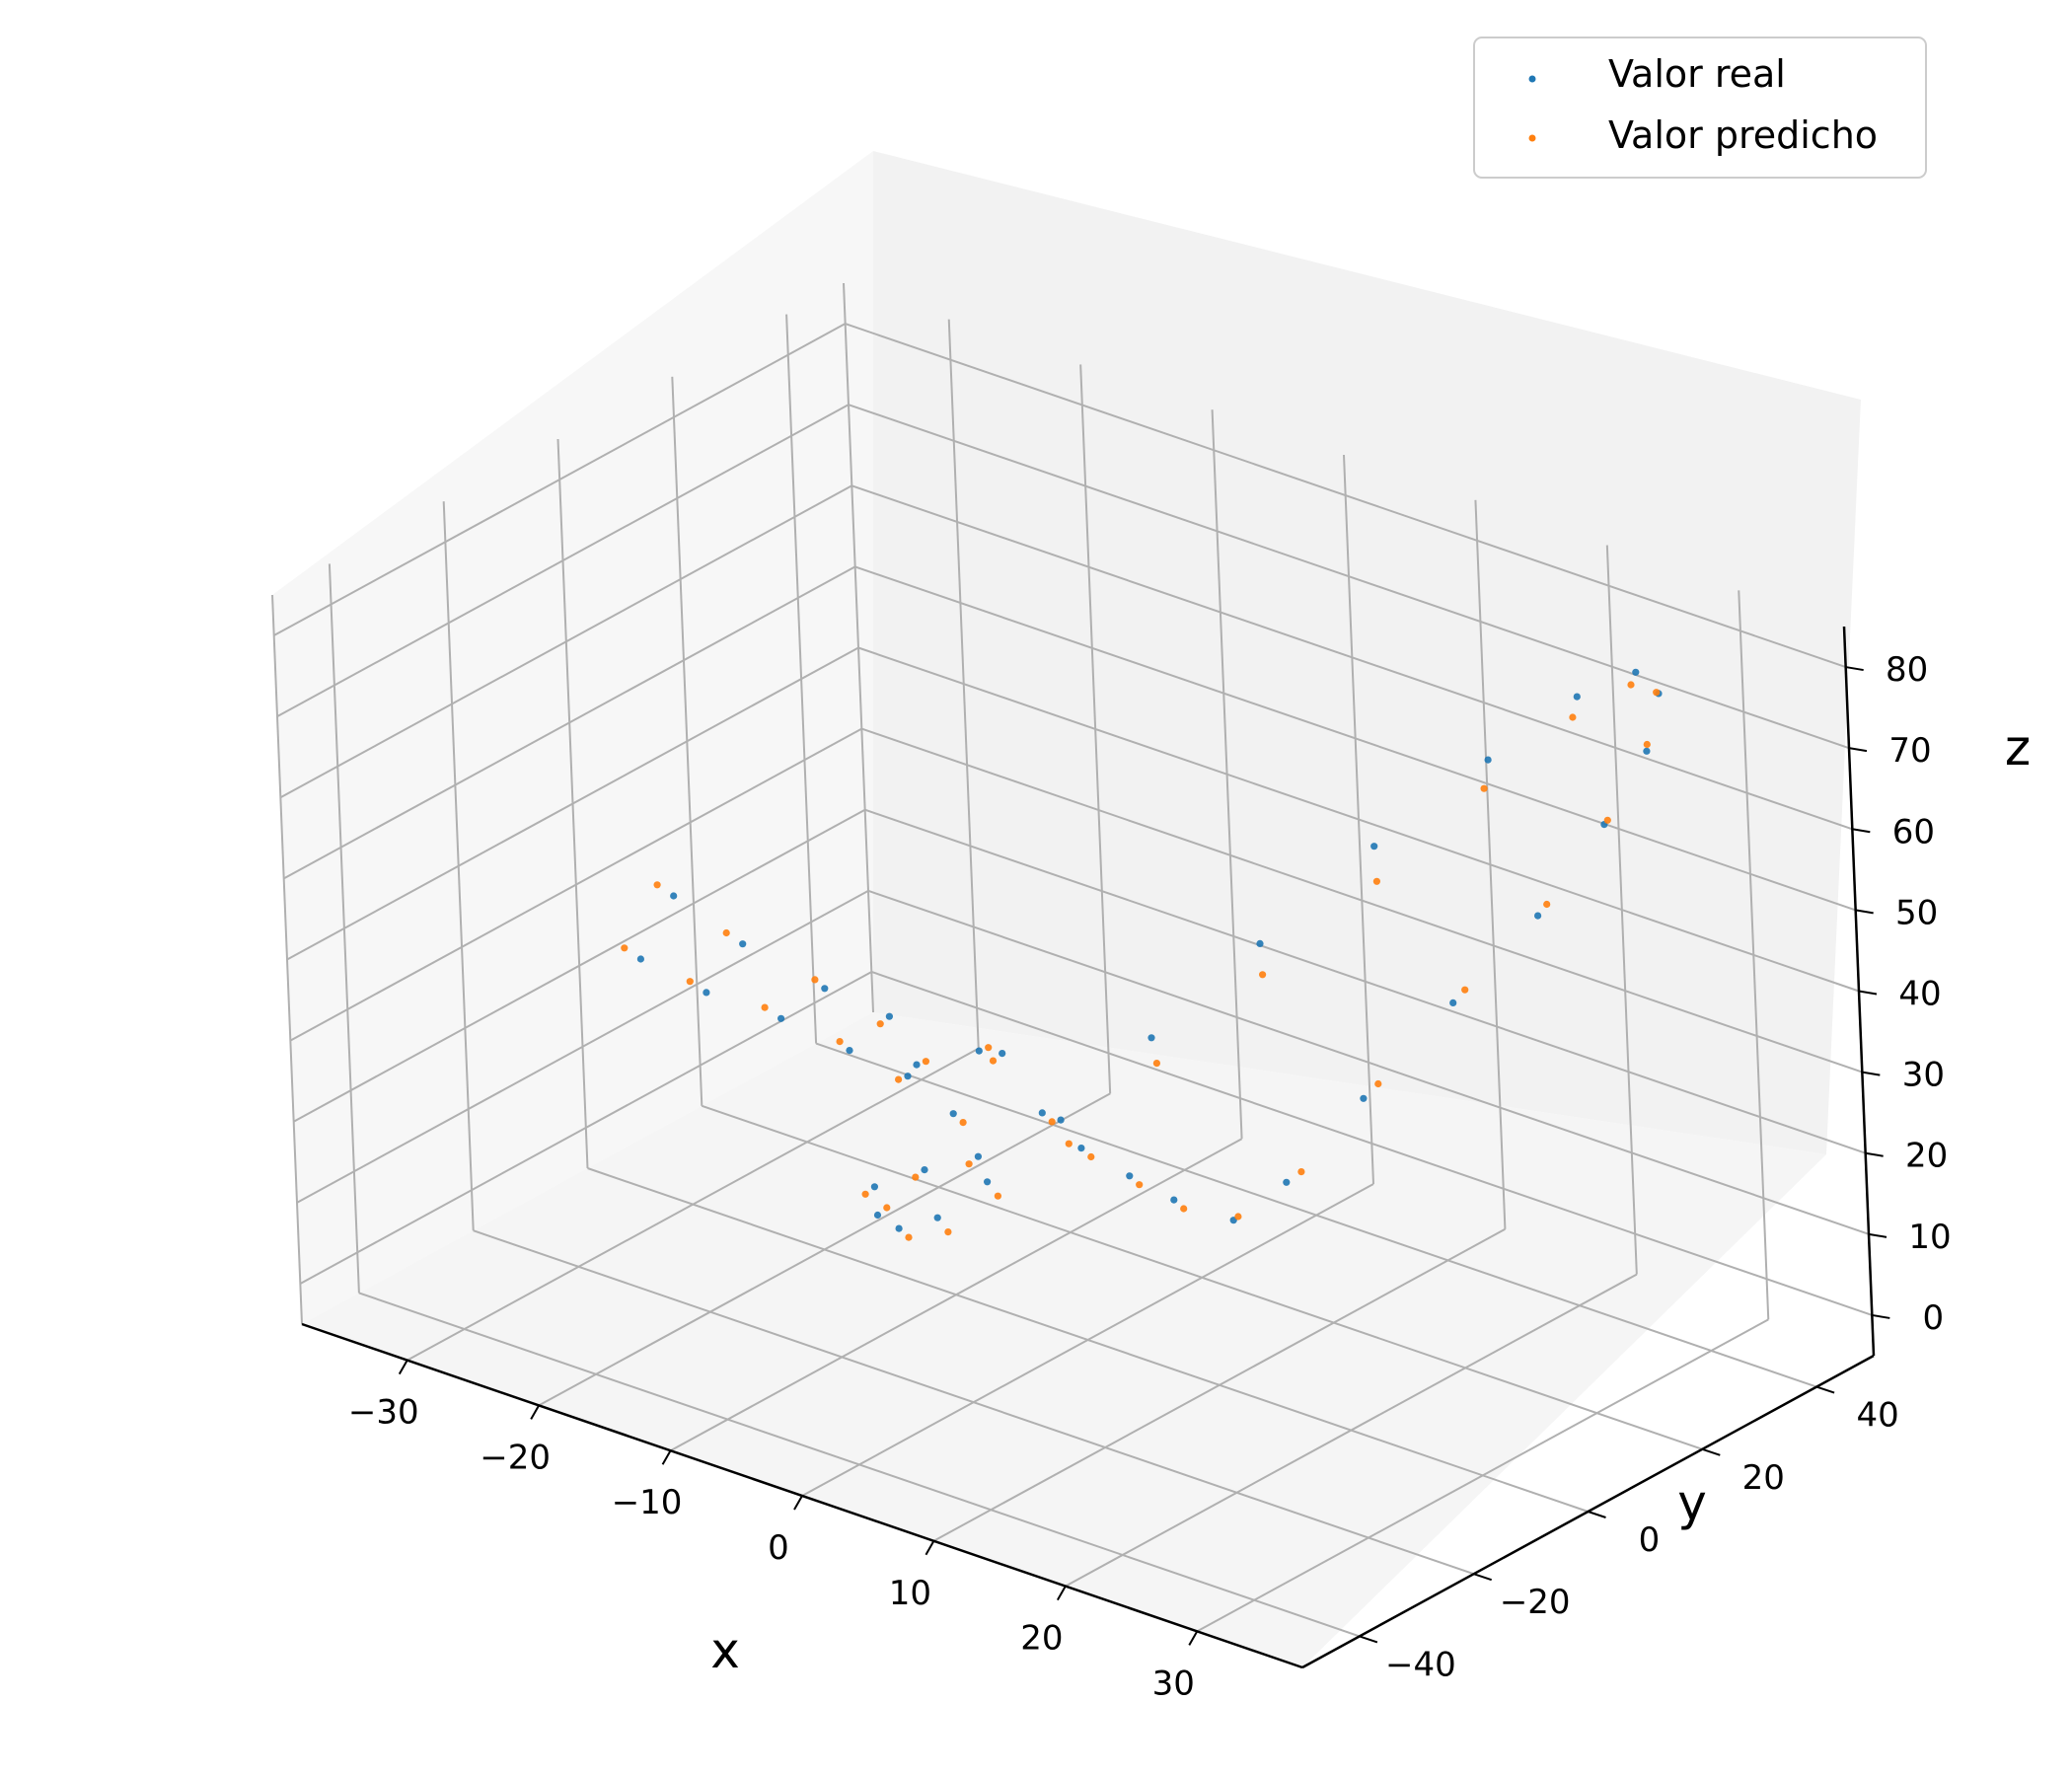 Image resolution: width=2072 pixels, height=1776 pixels. What do you see at coordinates (1041, 1639) in the screenshot?
I see `x-tick-label: 20` at bounding box center [1041, 1639].